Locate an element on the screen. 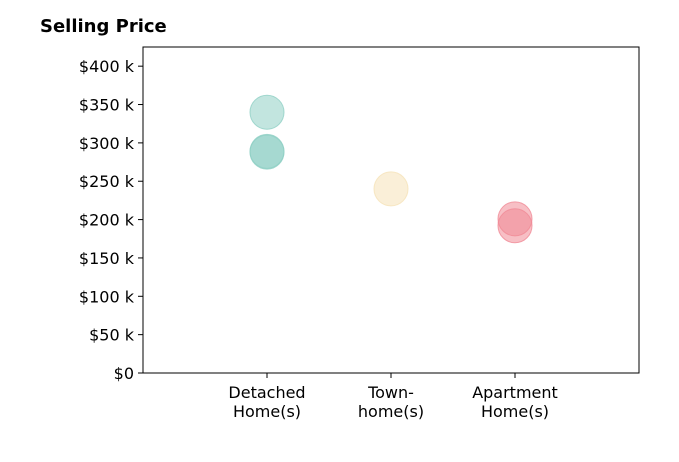  y-tick-label: $300 k is located at coordinates (107, 143).